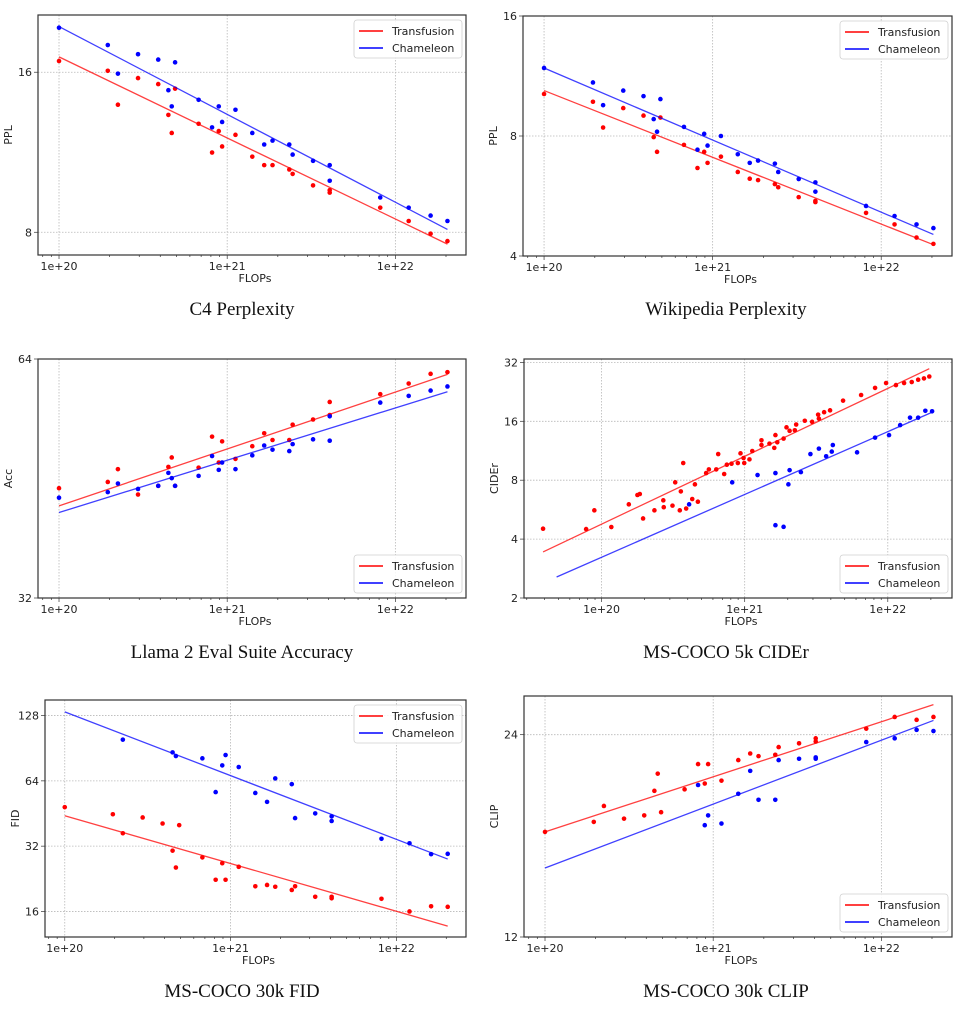 The image size is (968, 1009). What do you see at coordinates (32, 846) in the screenshot?
I see `y-tick-label: 32` at bounding box center [32, 846].